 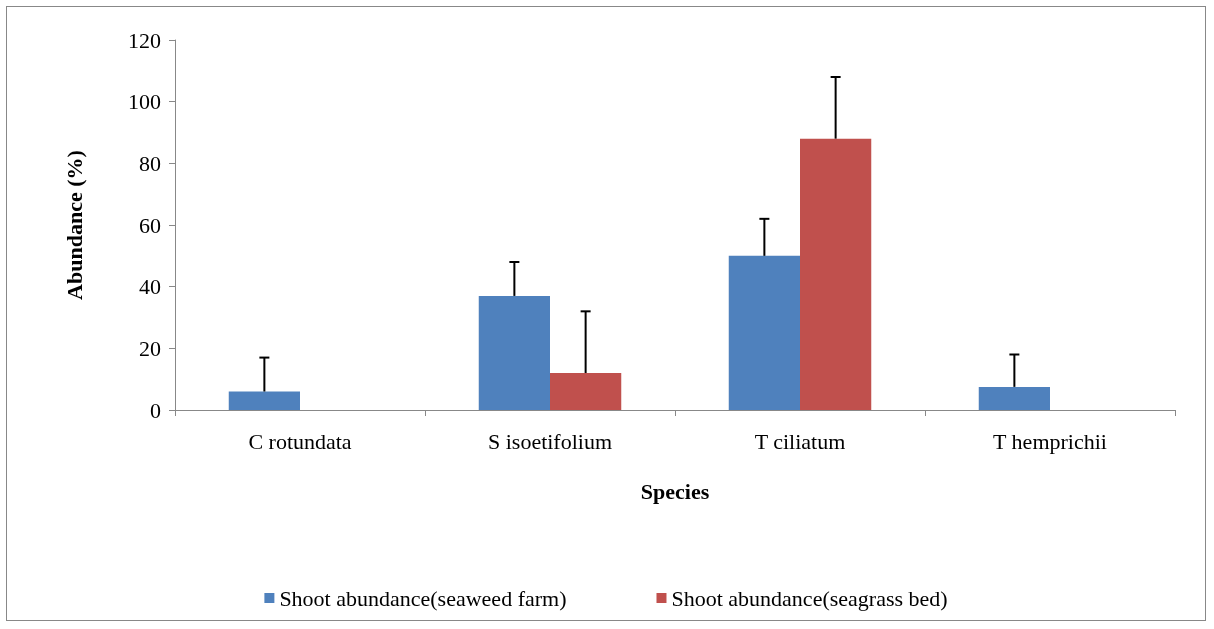 I want to click on legend-label: Shoot abundance(seaweed farm), so click(x=423, y=598).